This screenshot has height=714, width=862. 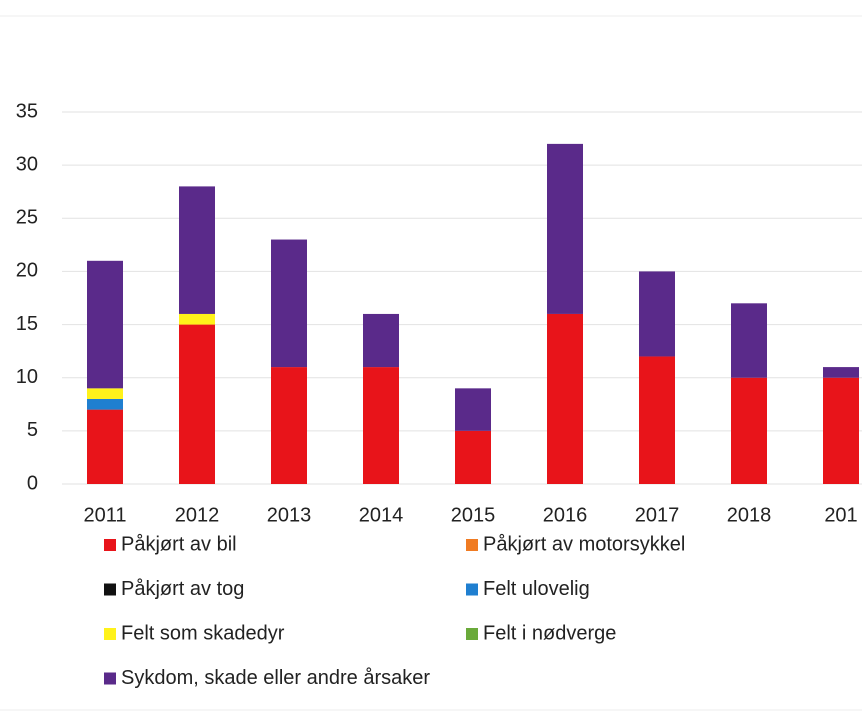 I want to click on x-tick-label: 2013, so click(x=289, y=515).